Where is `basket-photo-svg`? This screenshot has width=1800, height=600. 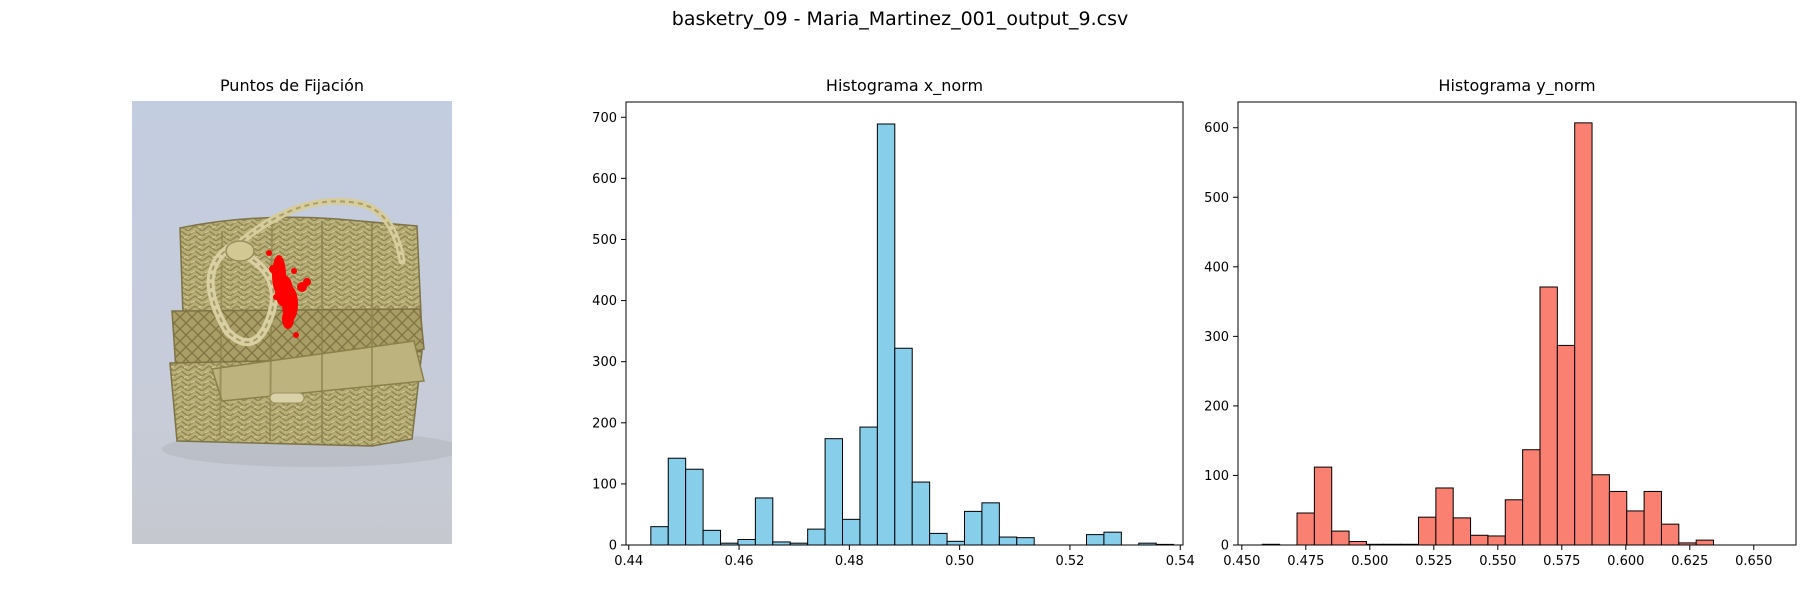
basket-photo-svg is located at coordinates (297, 322).